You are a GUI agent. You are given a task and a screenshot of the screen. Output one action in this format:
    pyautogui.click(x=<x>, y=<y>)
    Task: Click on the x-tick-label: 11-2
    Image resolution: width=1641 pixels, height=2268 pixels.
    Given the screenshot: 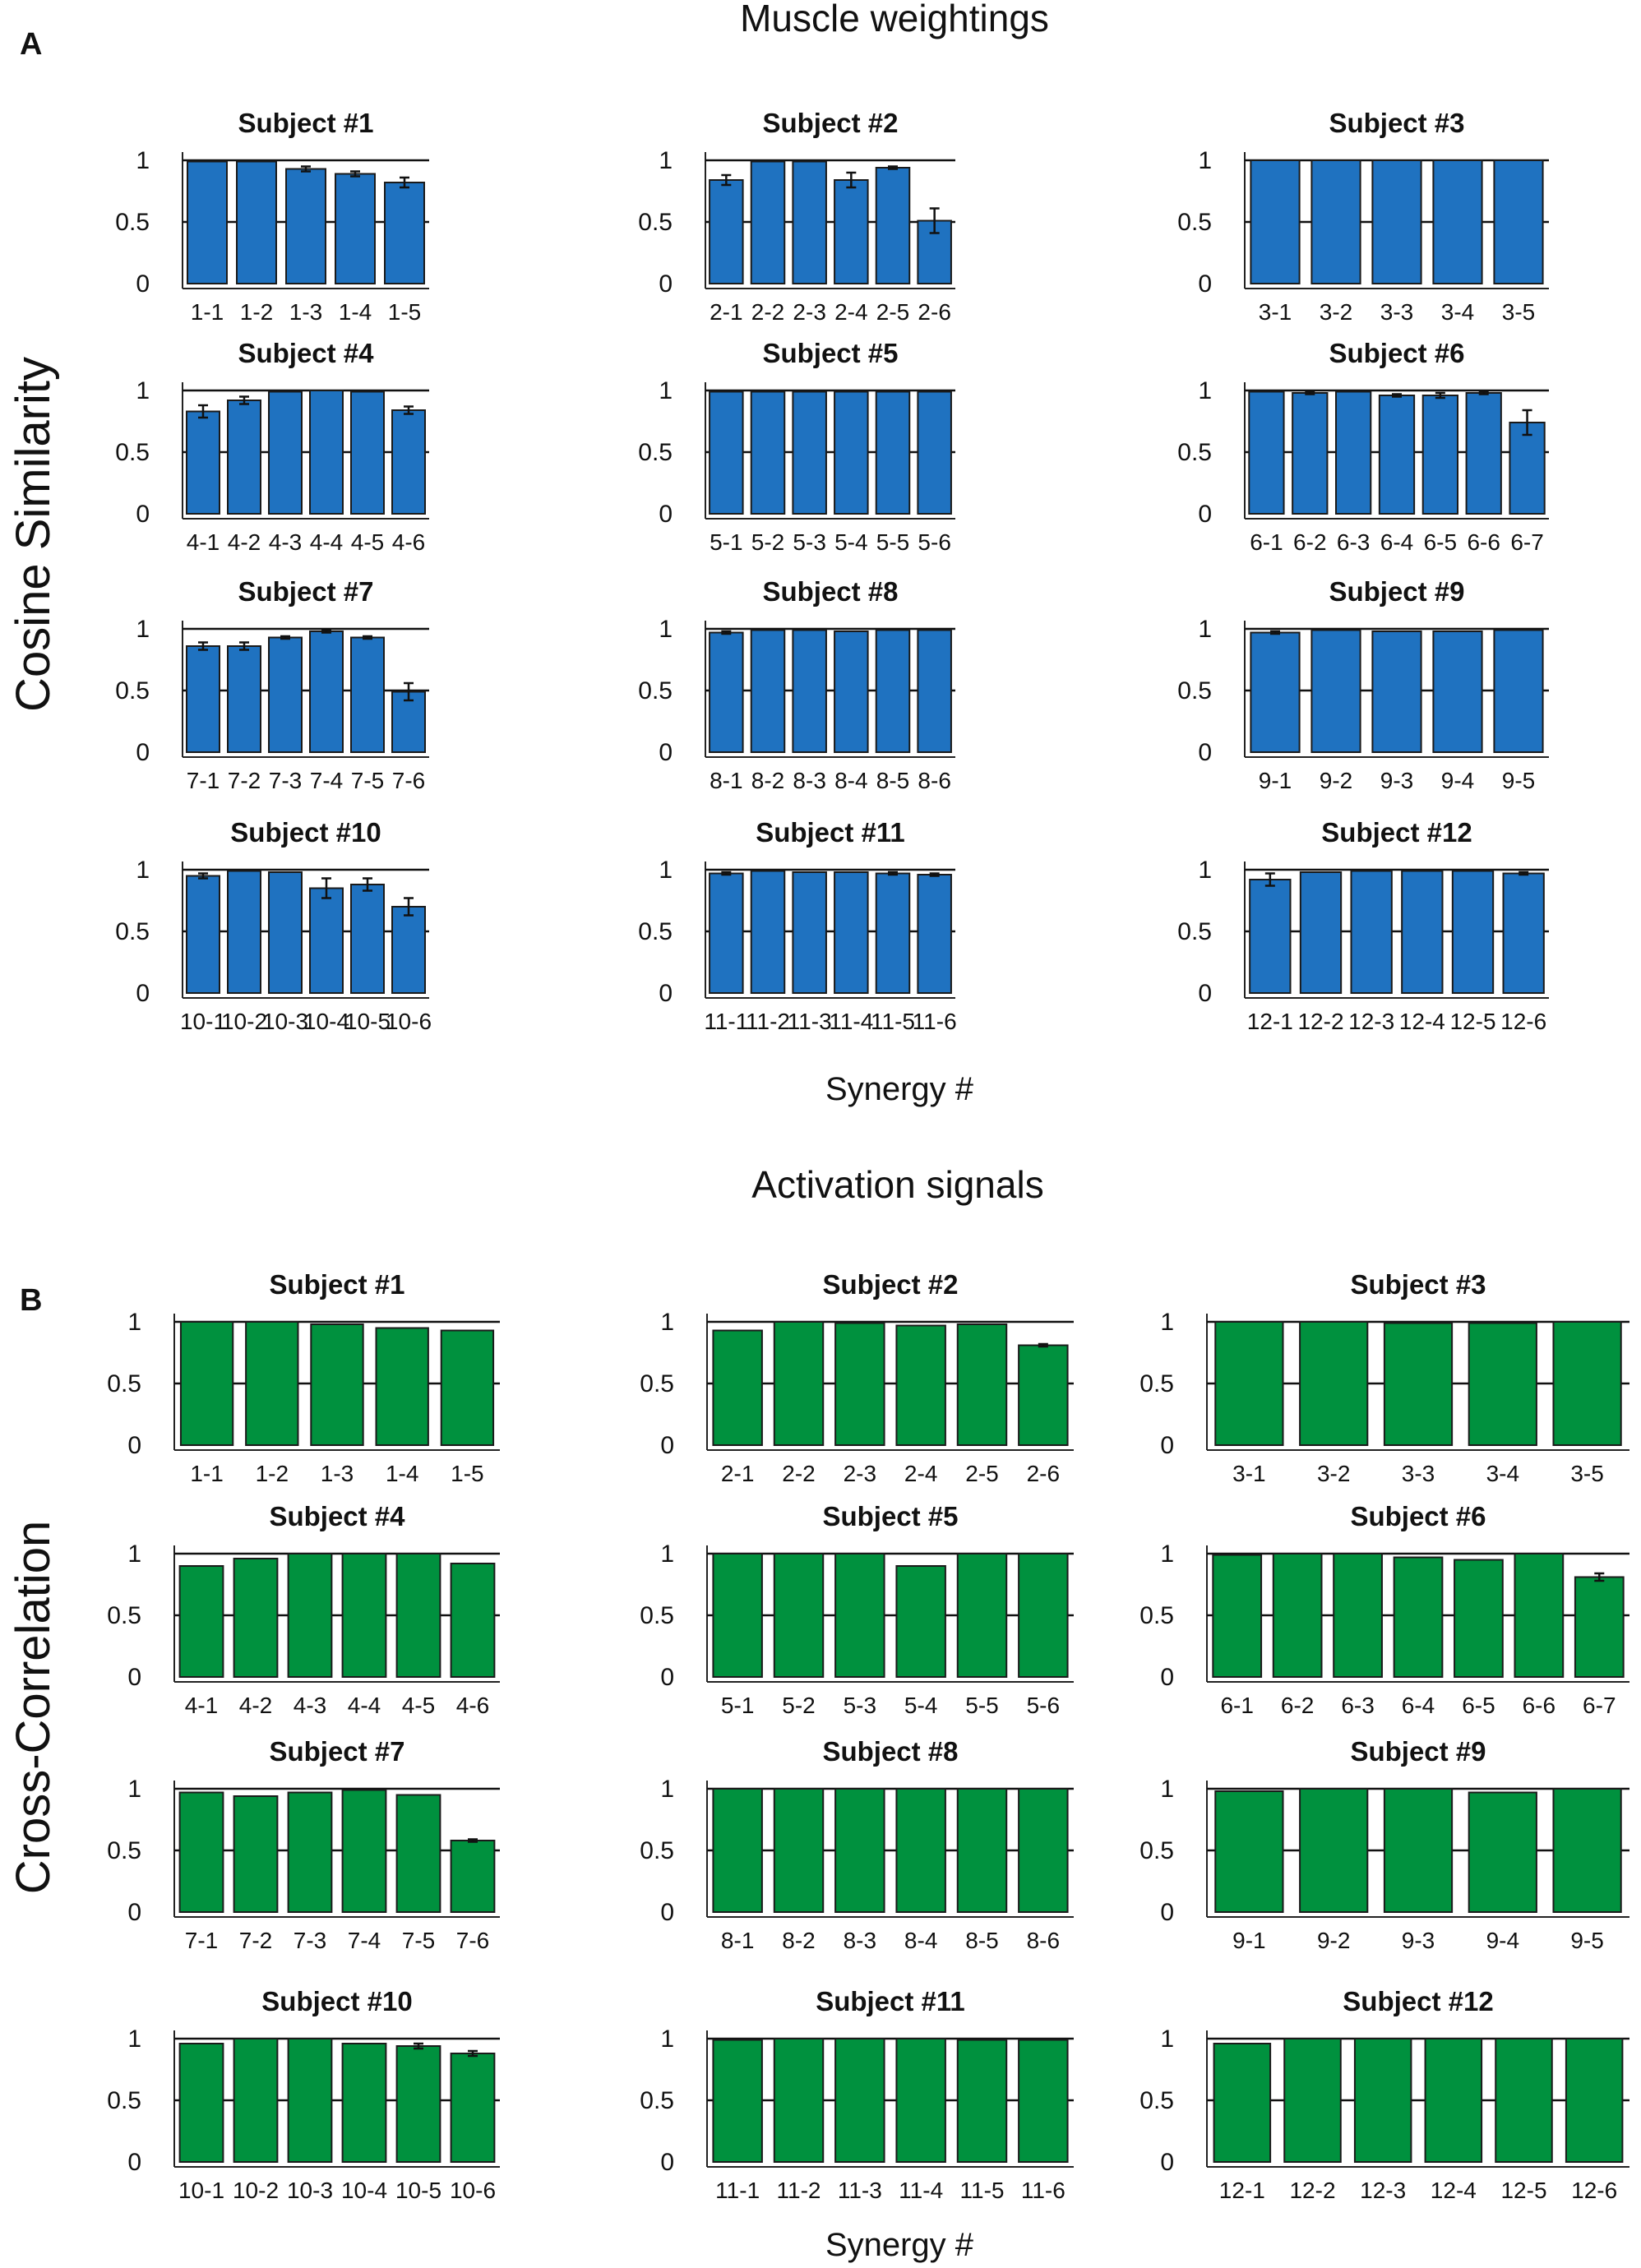 What is the action you would take?
    pyautogui.click(x=768, y=1021)
    